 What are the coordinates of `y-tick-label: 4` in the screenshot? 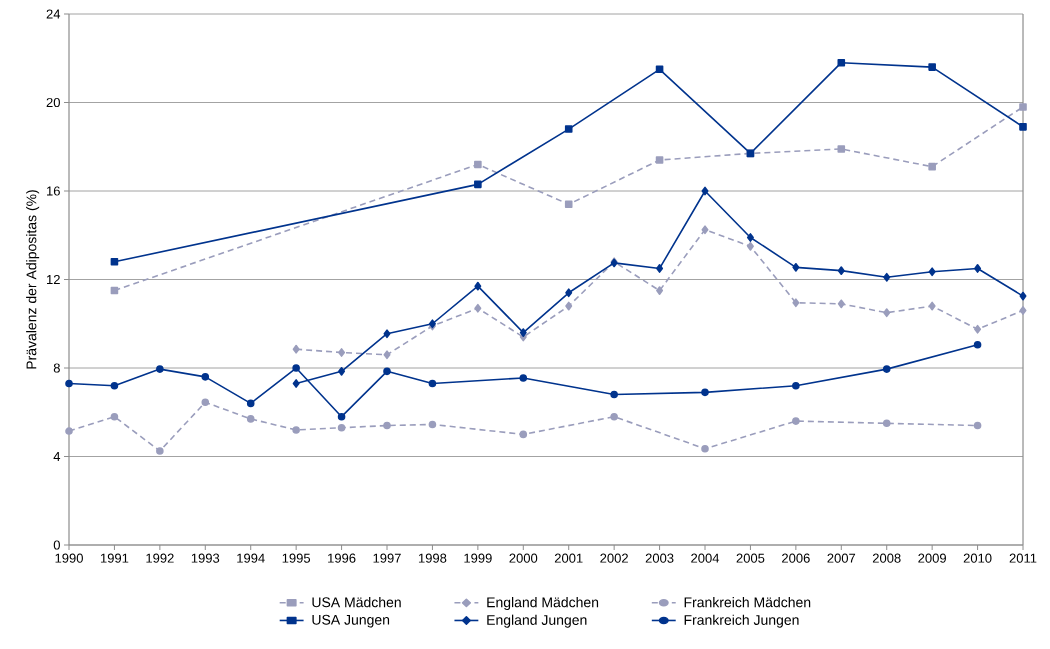 It's located at (57, 456).